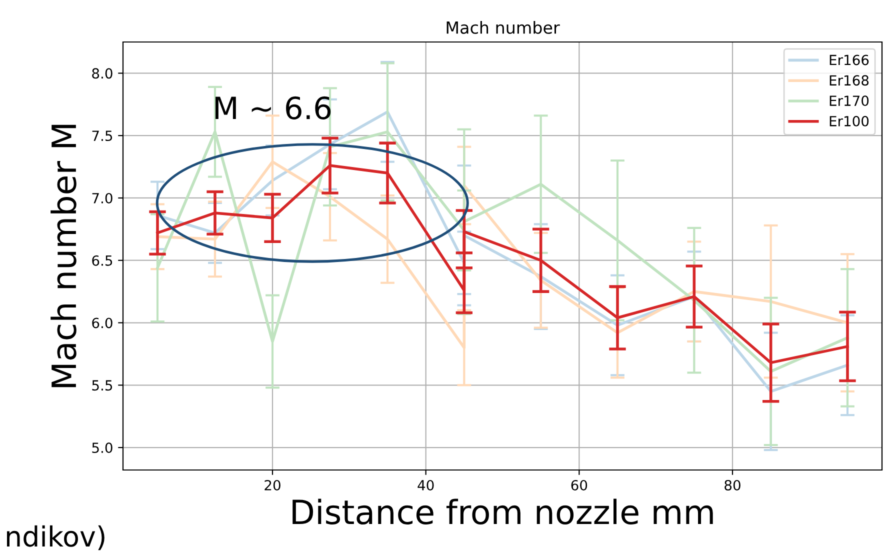 Image resolution: width=894 pixels, height=555 pixels. Describe the element at coordinates (102, 323) in the screenshot. I see `y-tick-label: 6.0` at that location.